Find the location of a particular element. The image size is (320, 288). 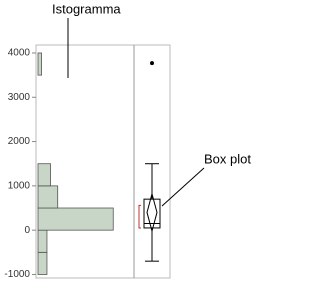

y-tick-label: 0 is located at coordinates (27, 230).